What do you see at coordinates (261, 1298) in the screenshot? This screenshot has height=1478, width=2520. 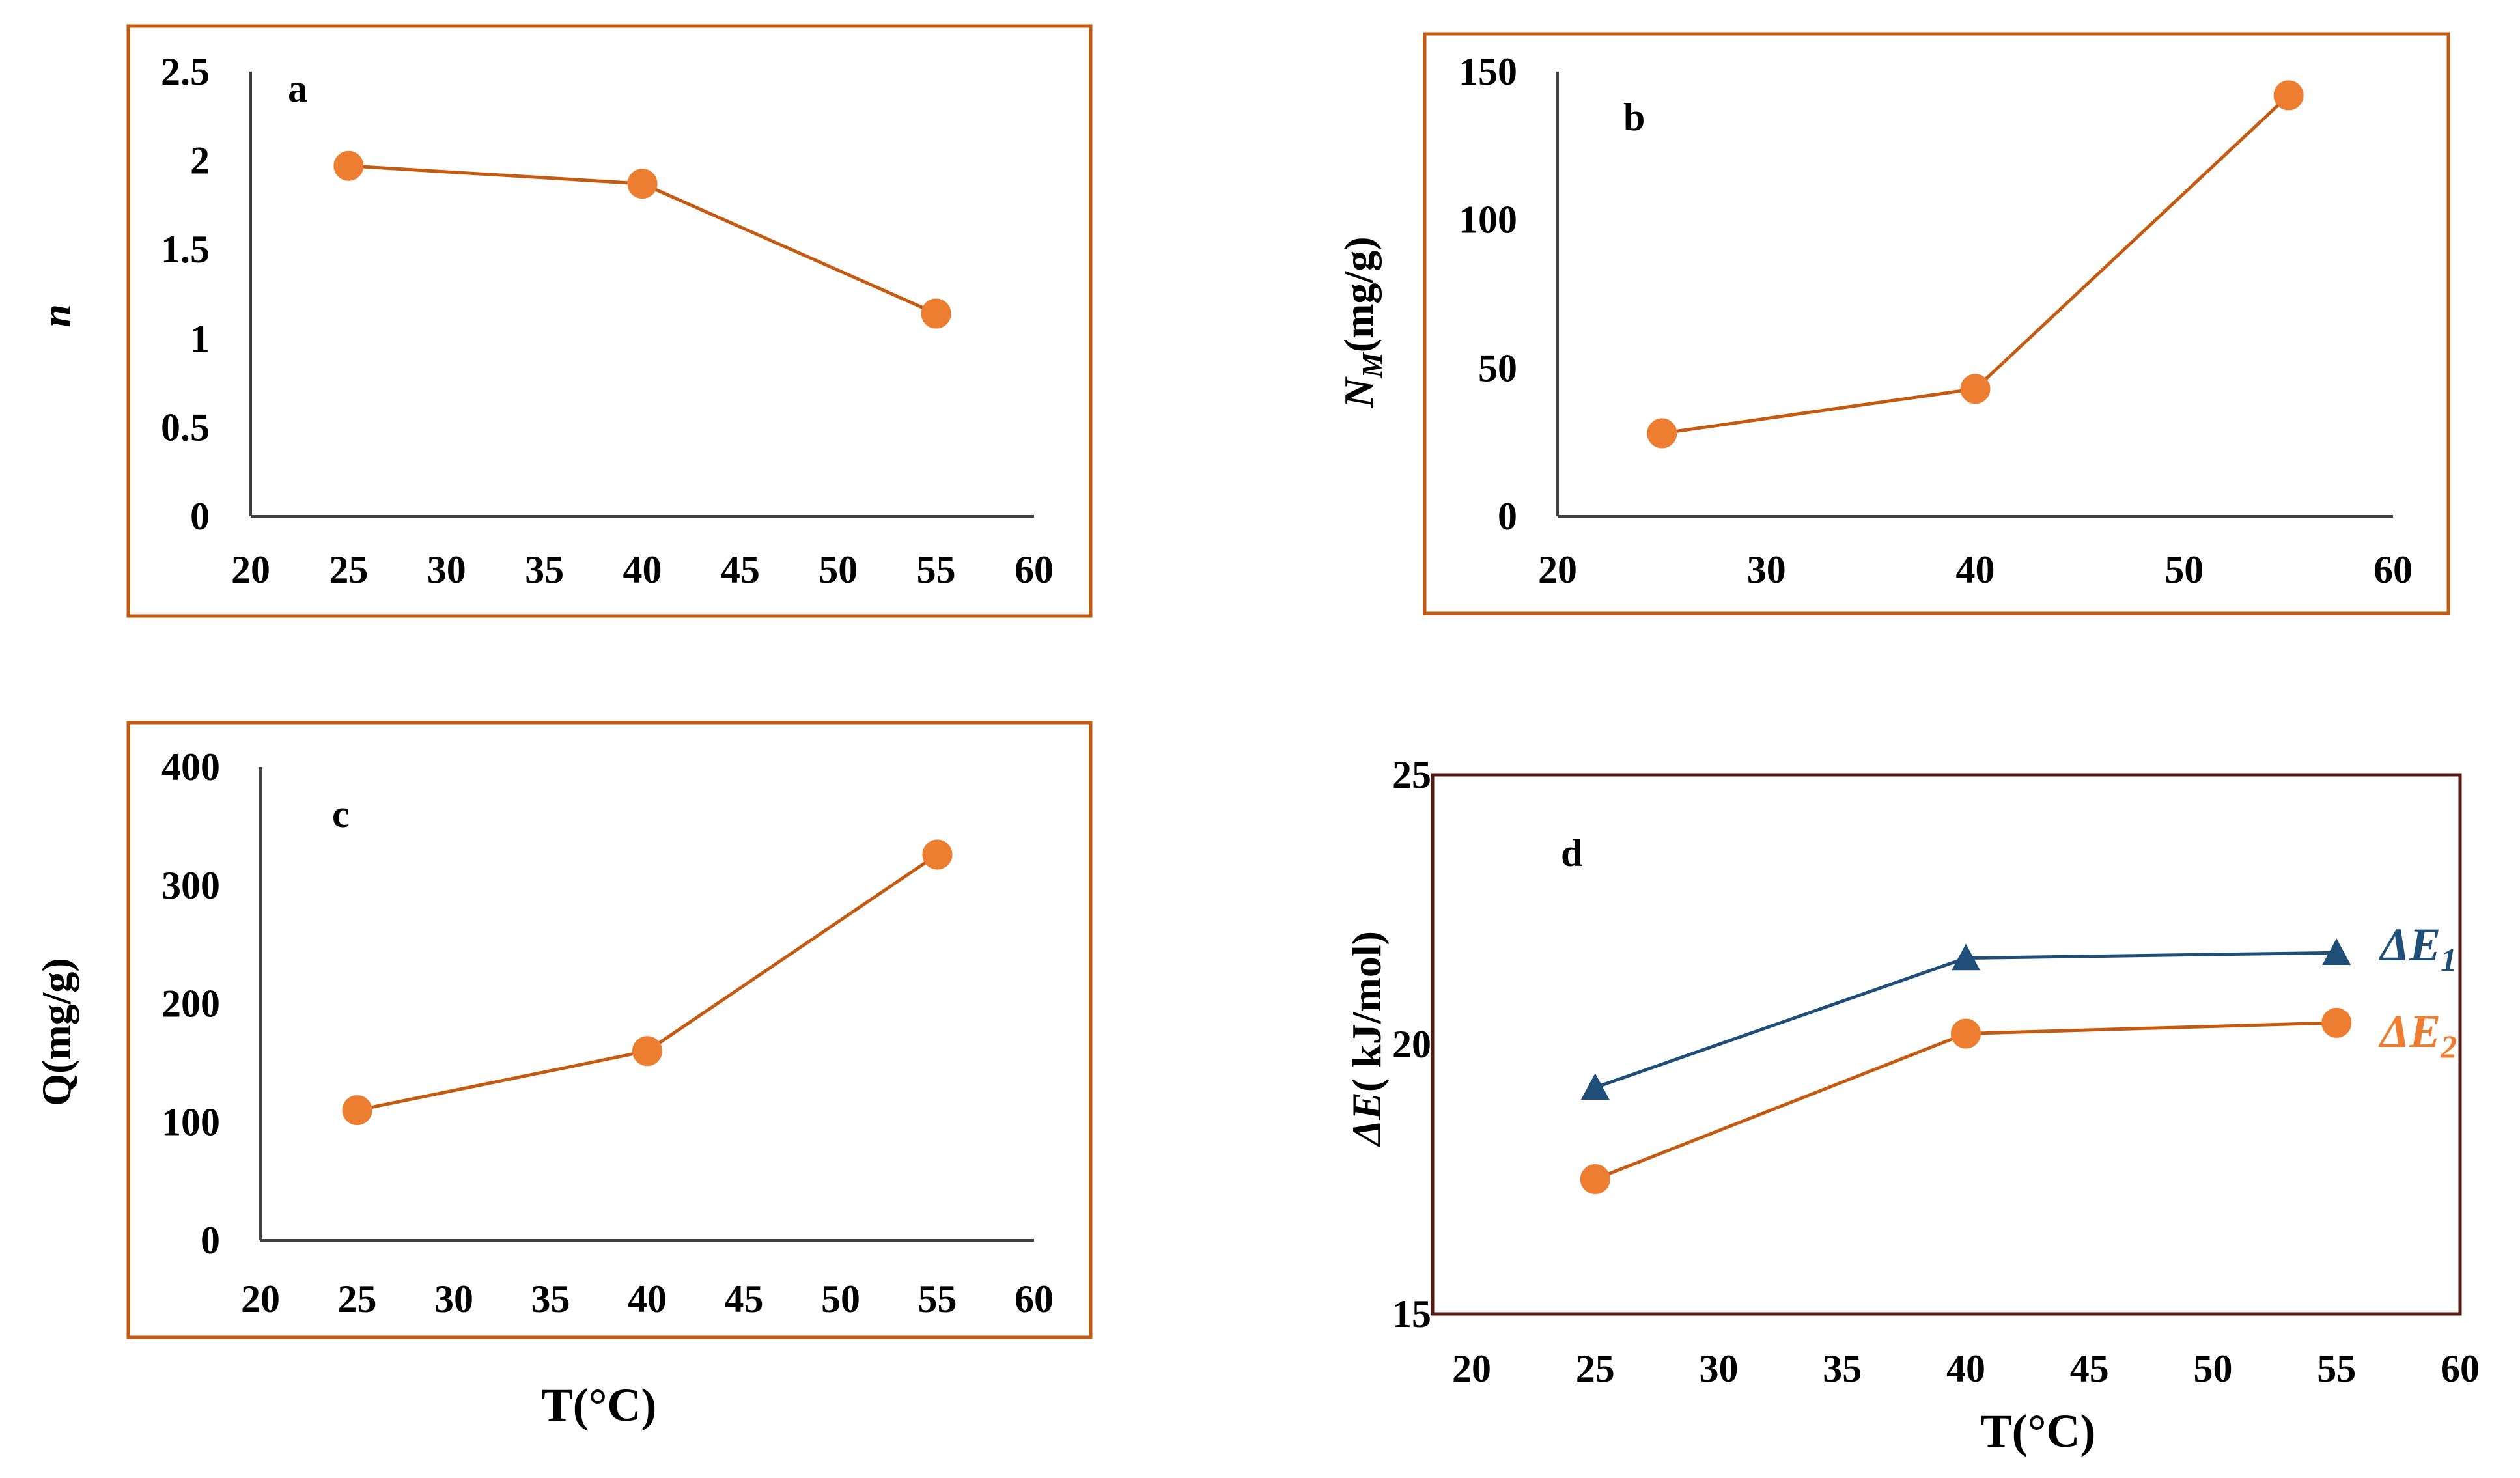 I see `panel-c-xtick-label: 20` at bounding box center [261, 1298].